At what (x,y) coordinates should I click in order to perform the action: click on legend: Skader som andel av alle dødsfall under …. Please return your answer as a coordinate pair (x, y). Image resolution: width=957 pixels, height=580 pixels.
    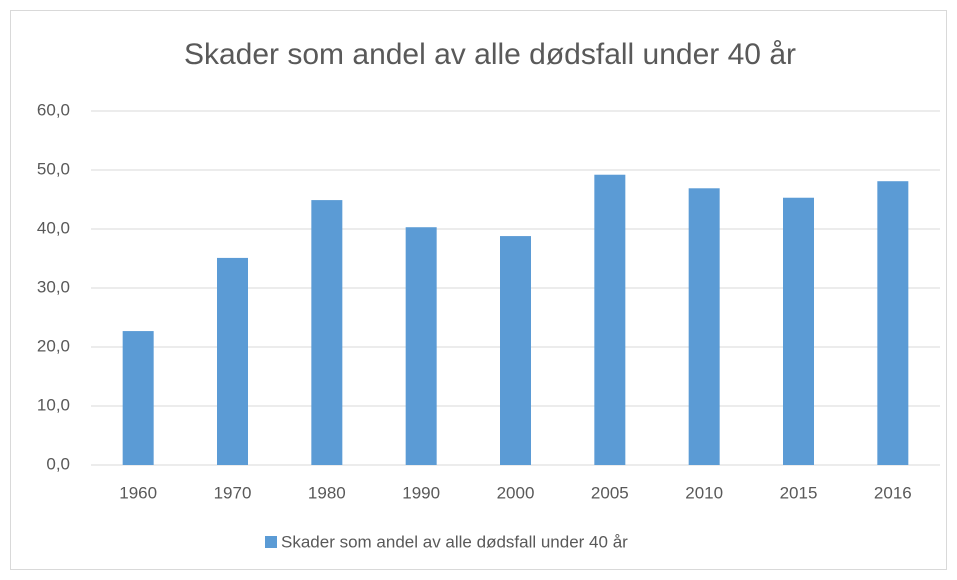
    Looking at the image, I should click on (446, 541).